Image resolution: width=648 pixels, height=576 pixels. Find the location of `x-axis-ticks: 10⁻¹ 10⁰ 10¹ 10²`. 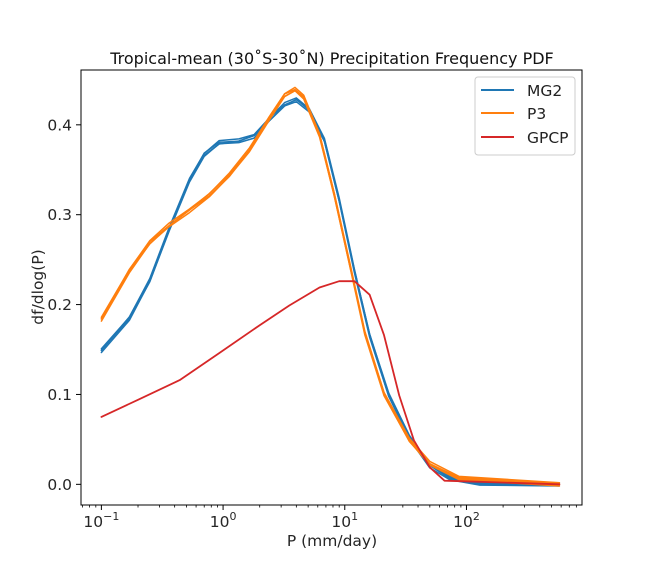

x-axis-ticks: 10⁻¹ 10⁰ 10¹ 10² is located at coordinates (329, 518).